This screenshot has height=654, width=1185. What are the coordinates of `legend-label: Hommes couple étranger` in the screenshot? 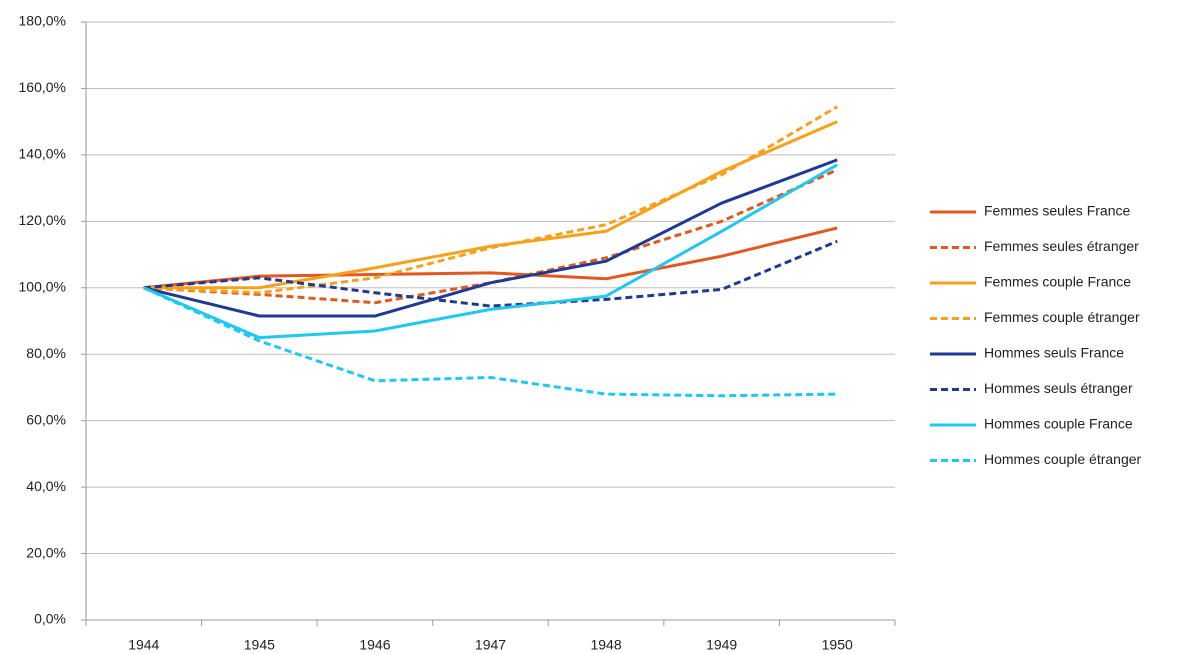 It's located at (1063, 459).